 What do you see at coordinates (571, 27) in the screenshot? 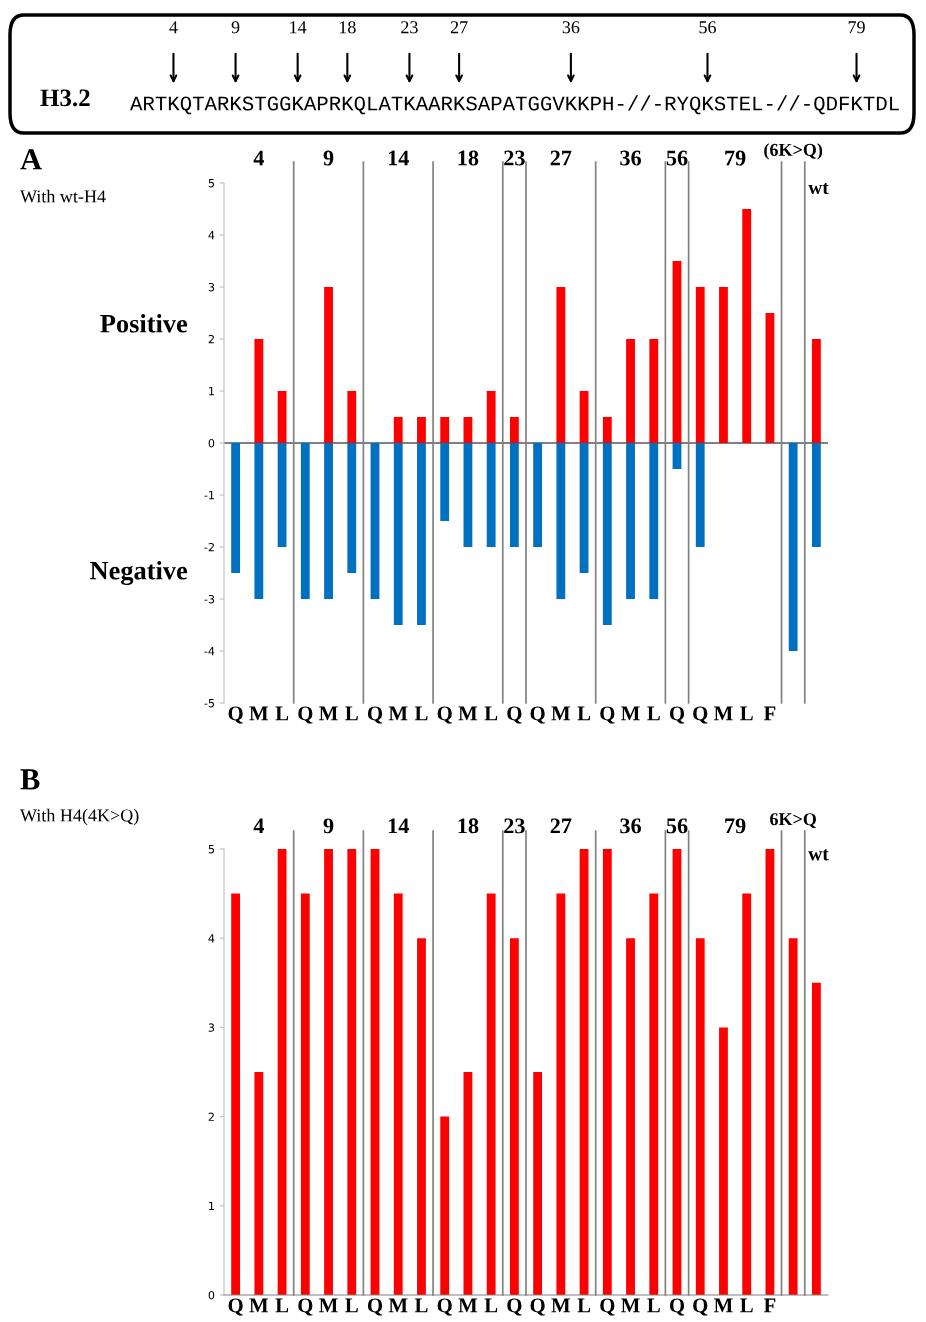
I see `text: 36` at bounding box center [571, 27].